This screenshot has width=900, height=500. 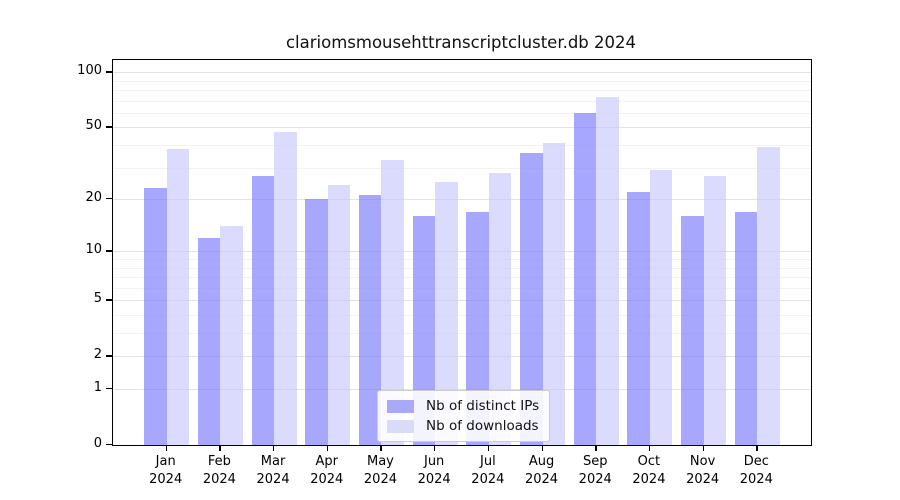 What do you see at coordinates (400, 406) in the screenshot?
I see `legend-swatch-distinct-ips` at bounding box center [400, 406].